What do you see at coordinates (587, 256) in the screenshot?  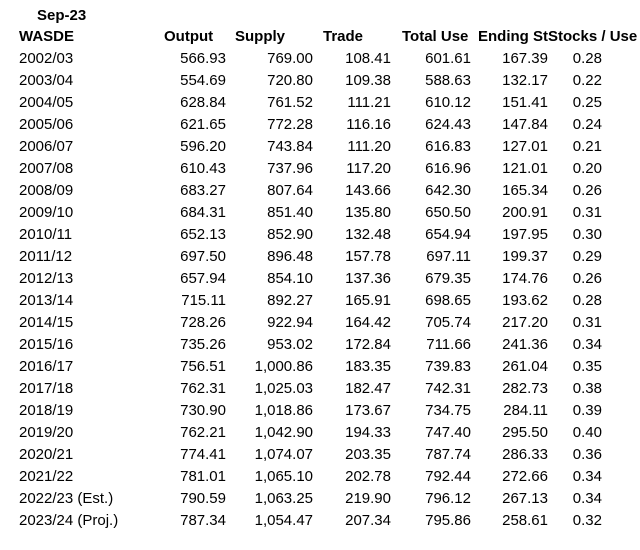 I see `cell-stocks-use: 0.29` at bounding box center [587, 256].